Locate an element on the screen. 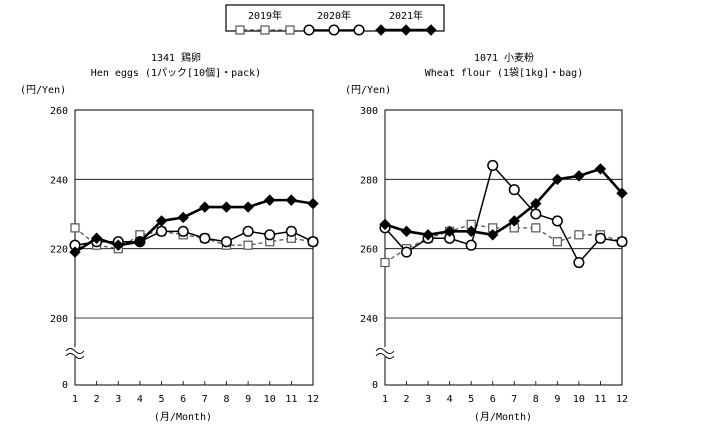 This screenshot has width=720, height=440. y-axis-label: (円/Yen) is located at coordinates (43, 90).